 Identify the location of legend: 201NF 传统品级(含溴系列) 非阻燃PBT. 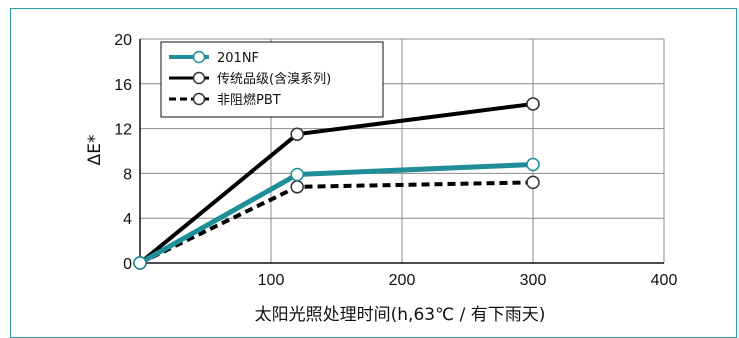
(272, 79).